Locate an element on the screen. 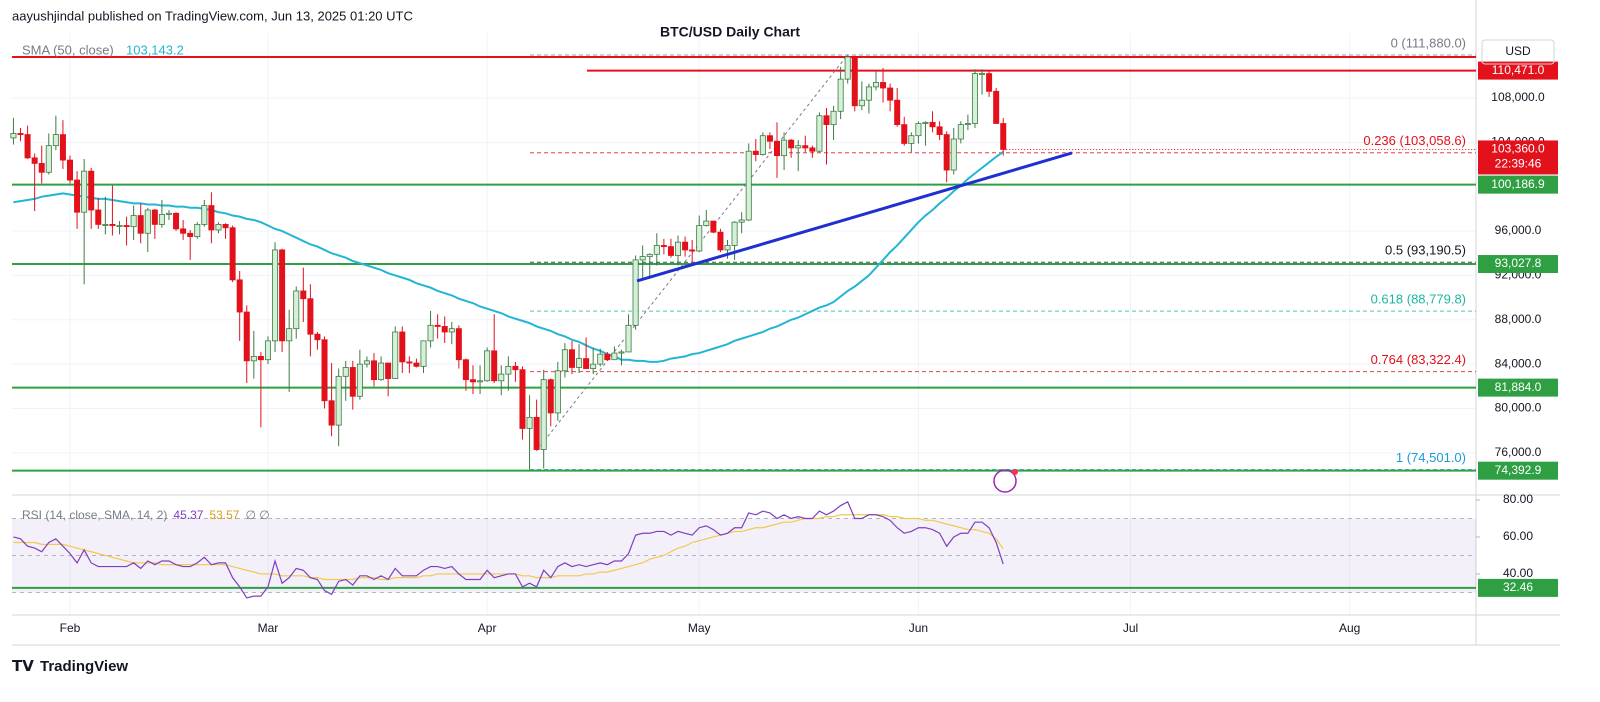  x-tick-label: Aug is located at coordinates (1349, 628).